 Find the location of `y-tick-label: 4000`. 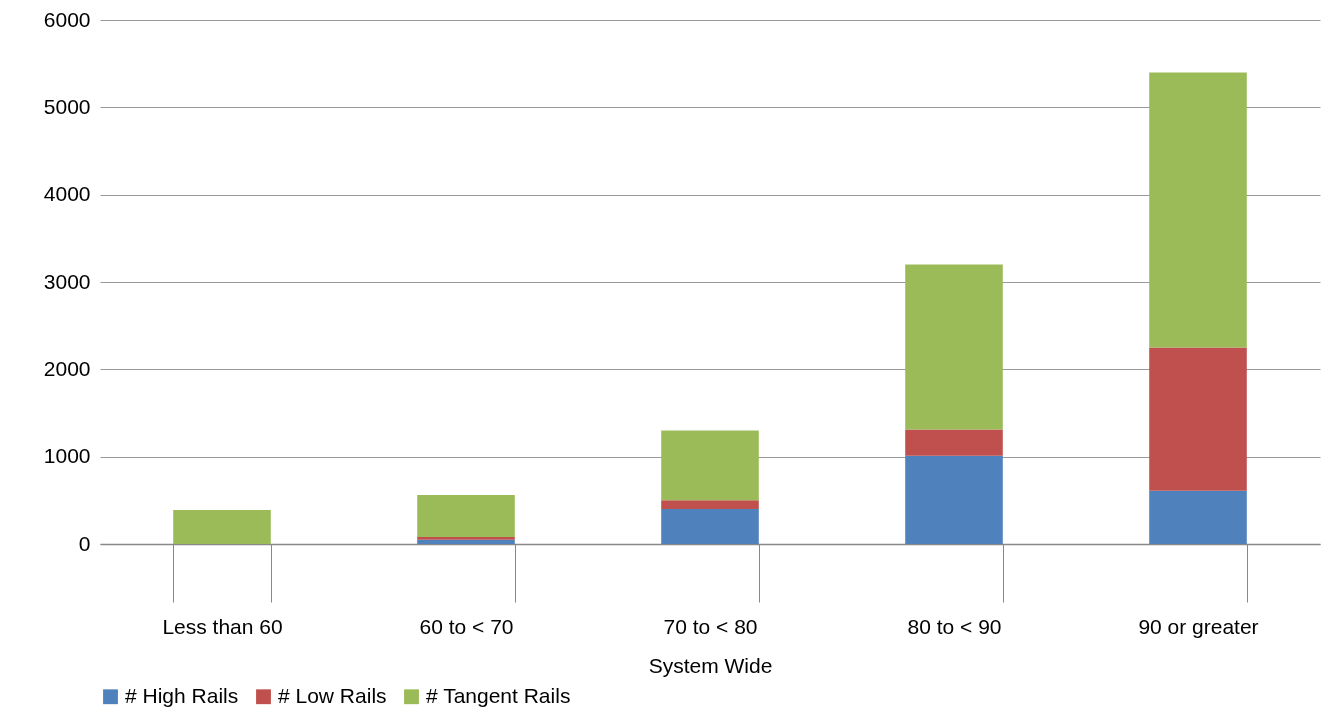

y-tick-label: 4000 is located at coordinates (67, 194).